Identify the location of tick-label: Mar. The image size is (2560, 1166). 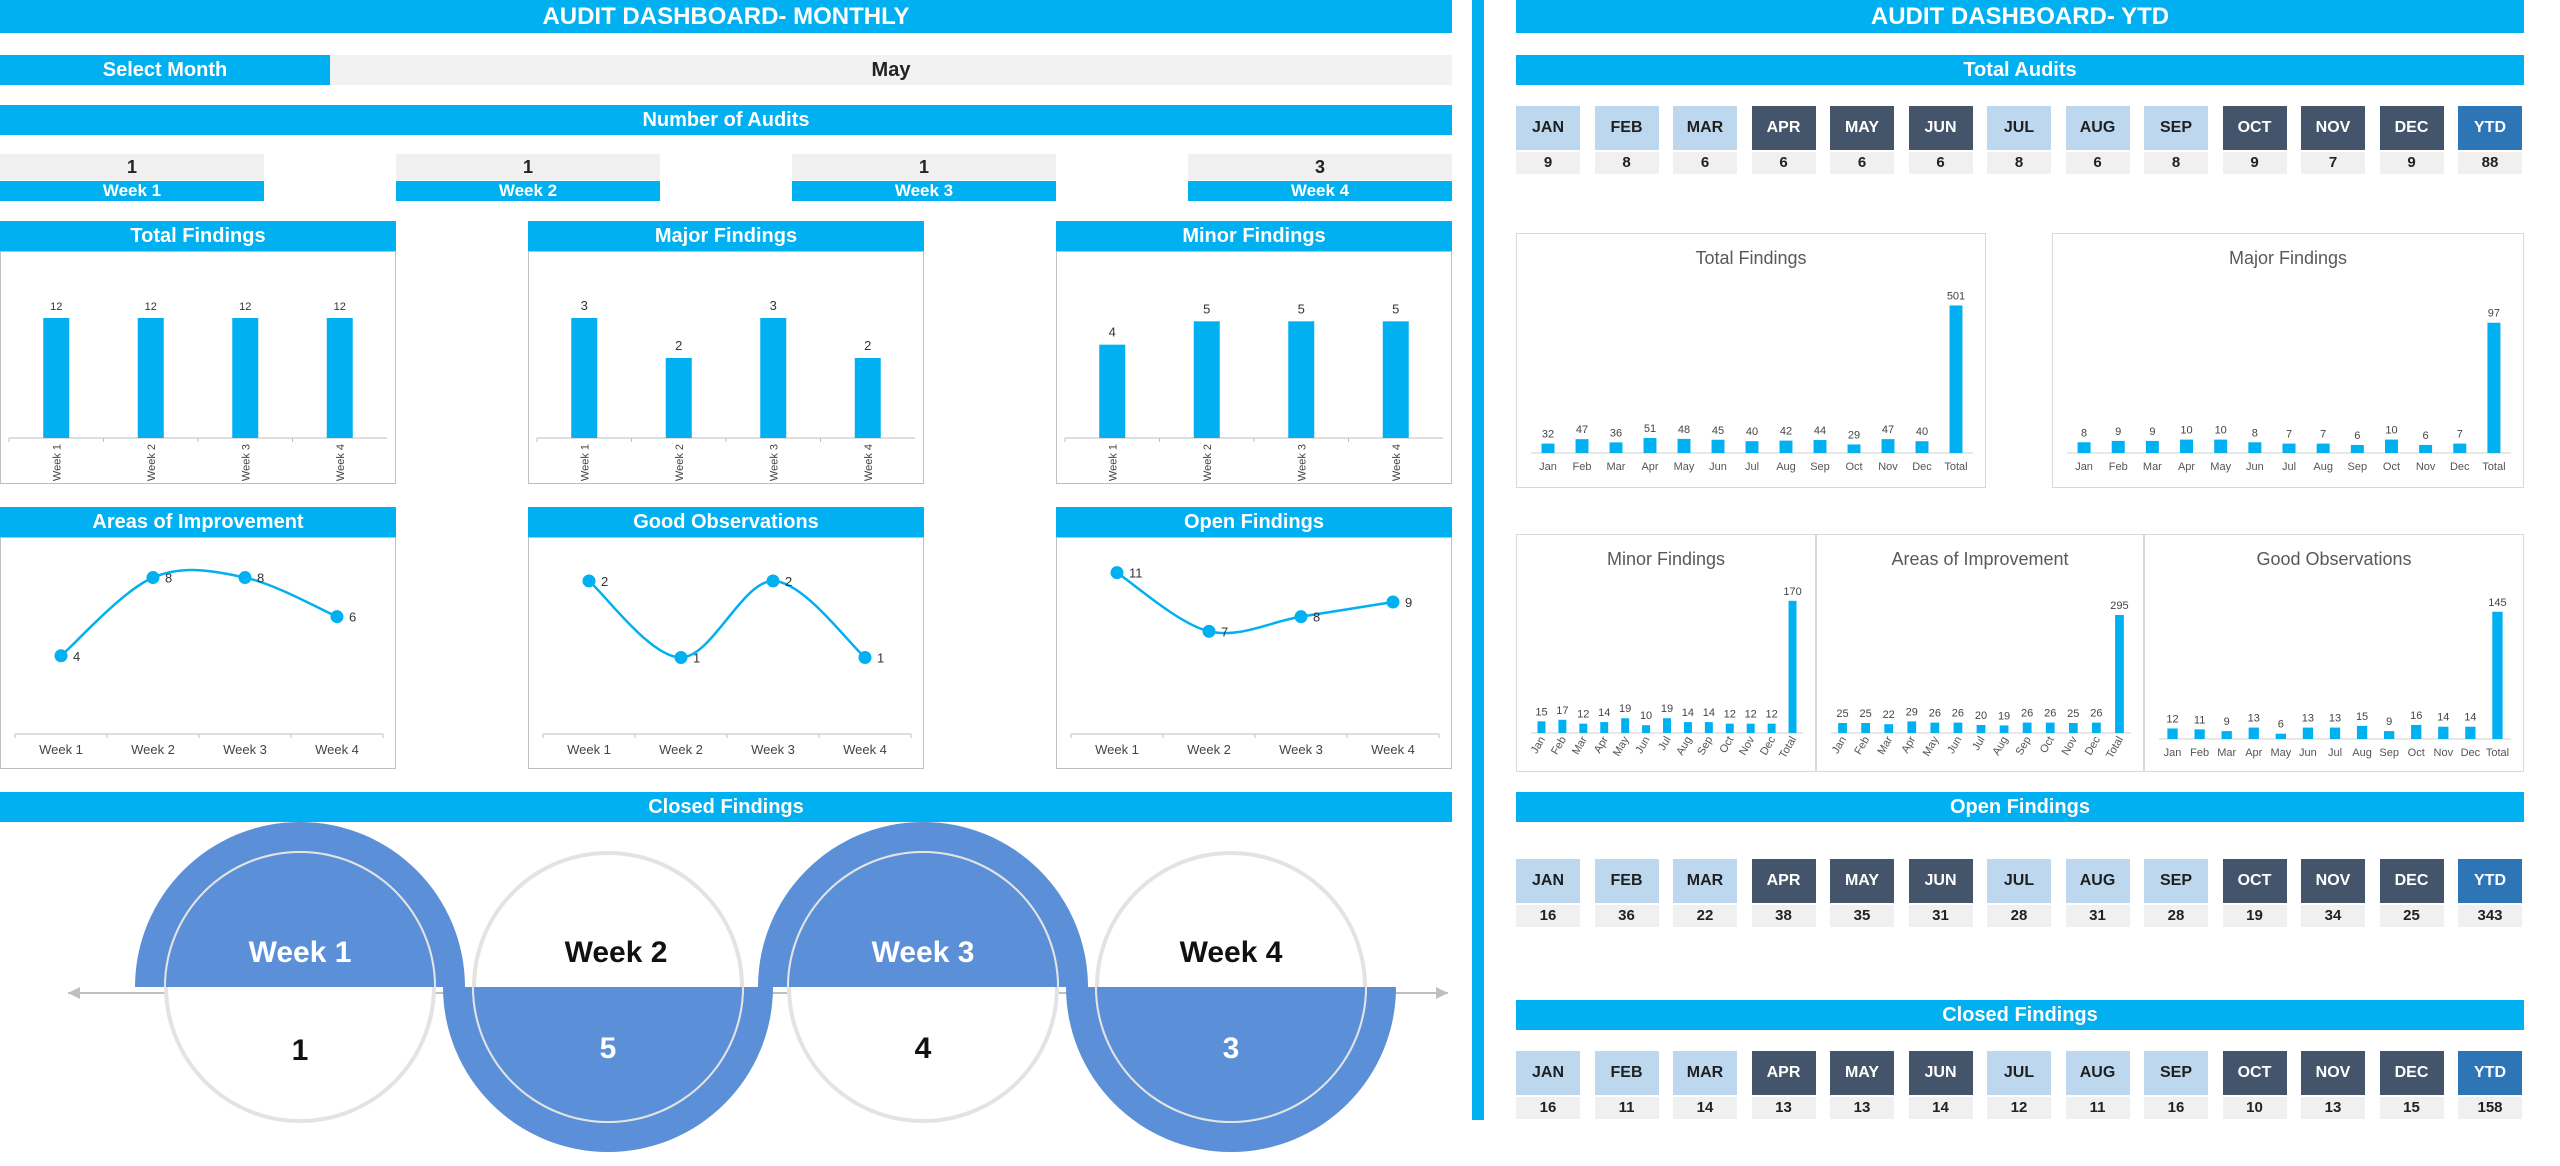
(1580, 745).